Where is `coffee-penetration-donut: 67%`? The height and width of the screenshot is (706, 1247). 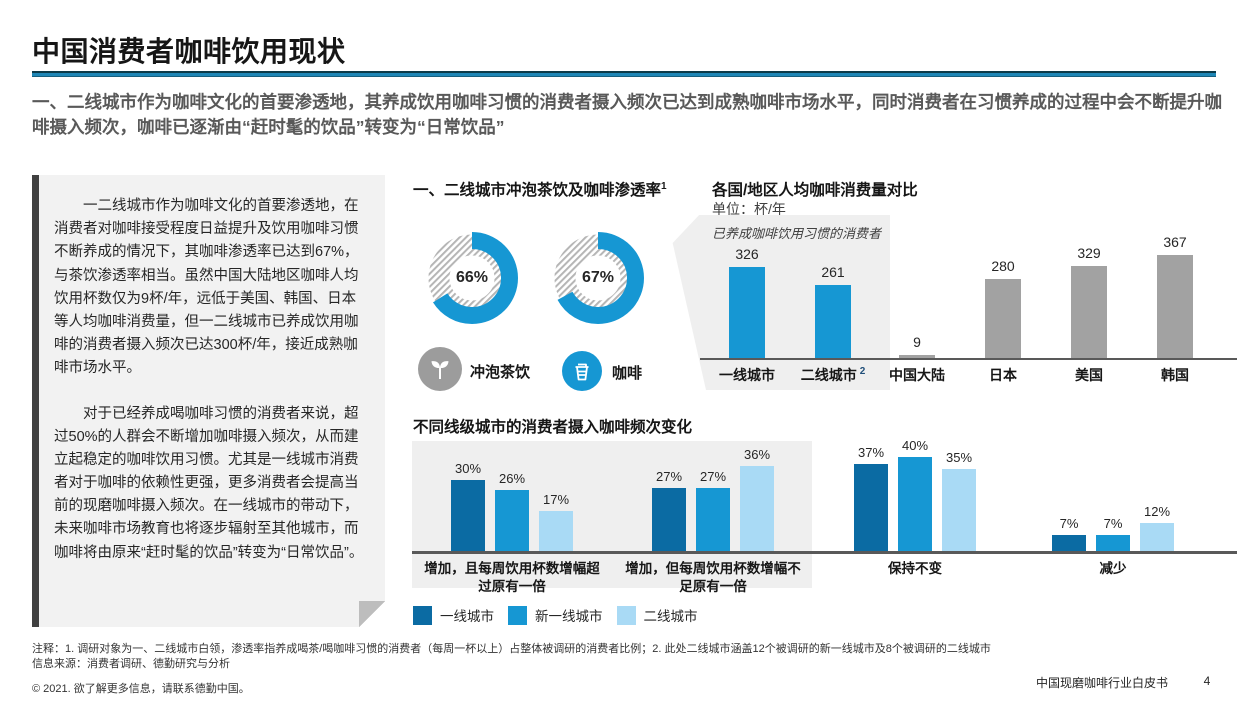
coffee-penetration-donut: 67% is located at coordinates (598, 278).